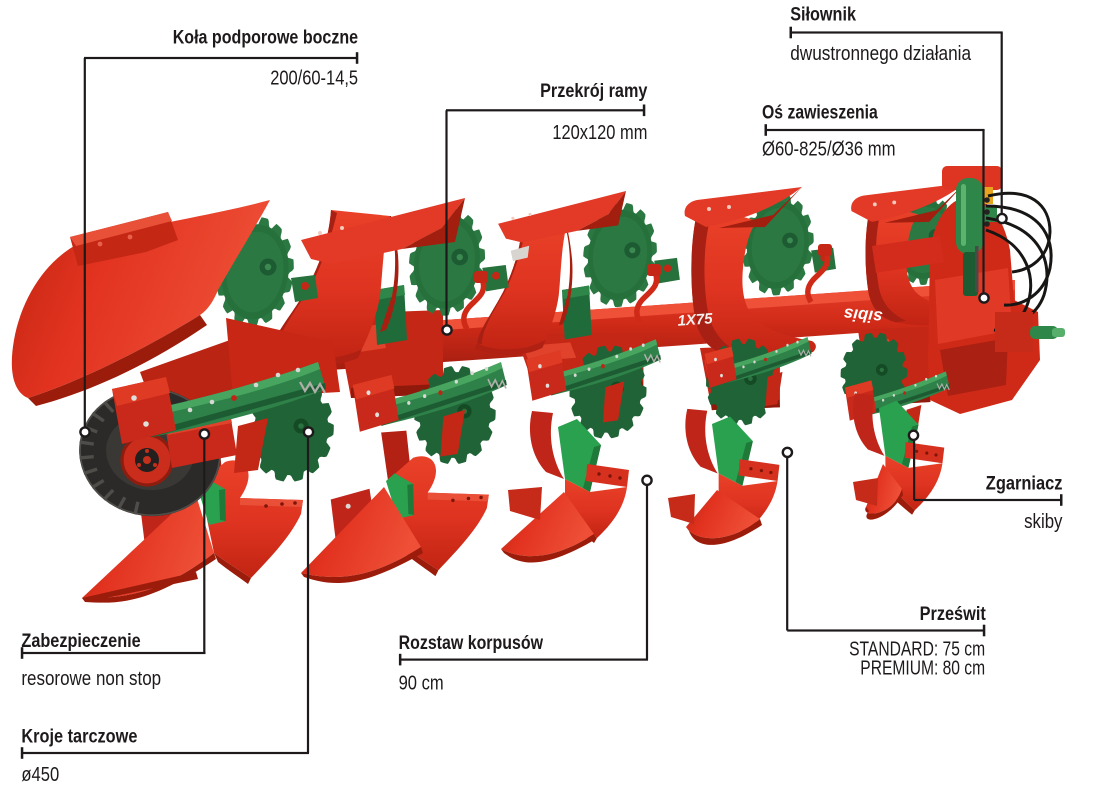 Image resolution: width=1095 pixels, height=803 pixels. I want to click on svg-text: 90 cm, so click(421, 683).